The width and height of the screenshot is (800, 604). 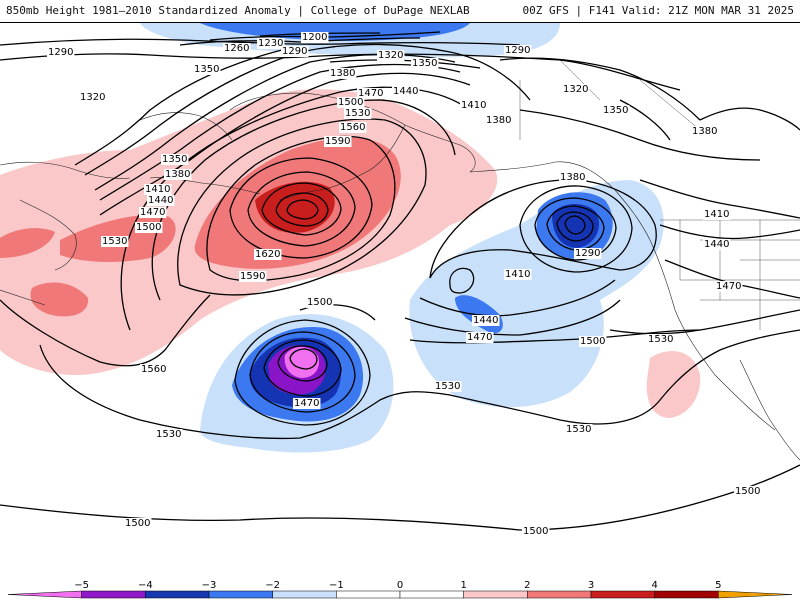 I want to click on contour-1500-east, so click(x=704, y=322).